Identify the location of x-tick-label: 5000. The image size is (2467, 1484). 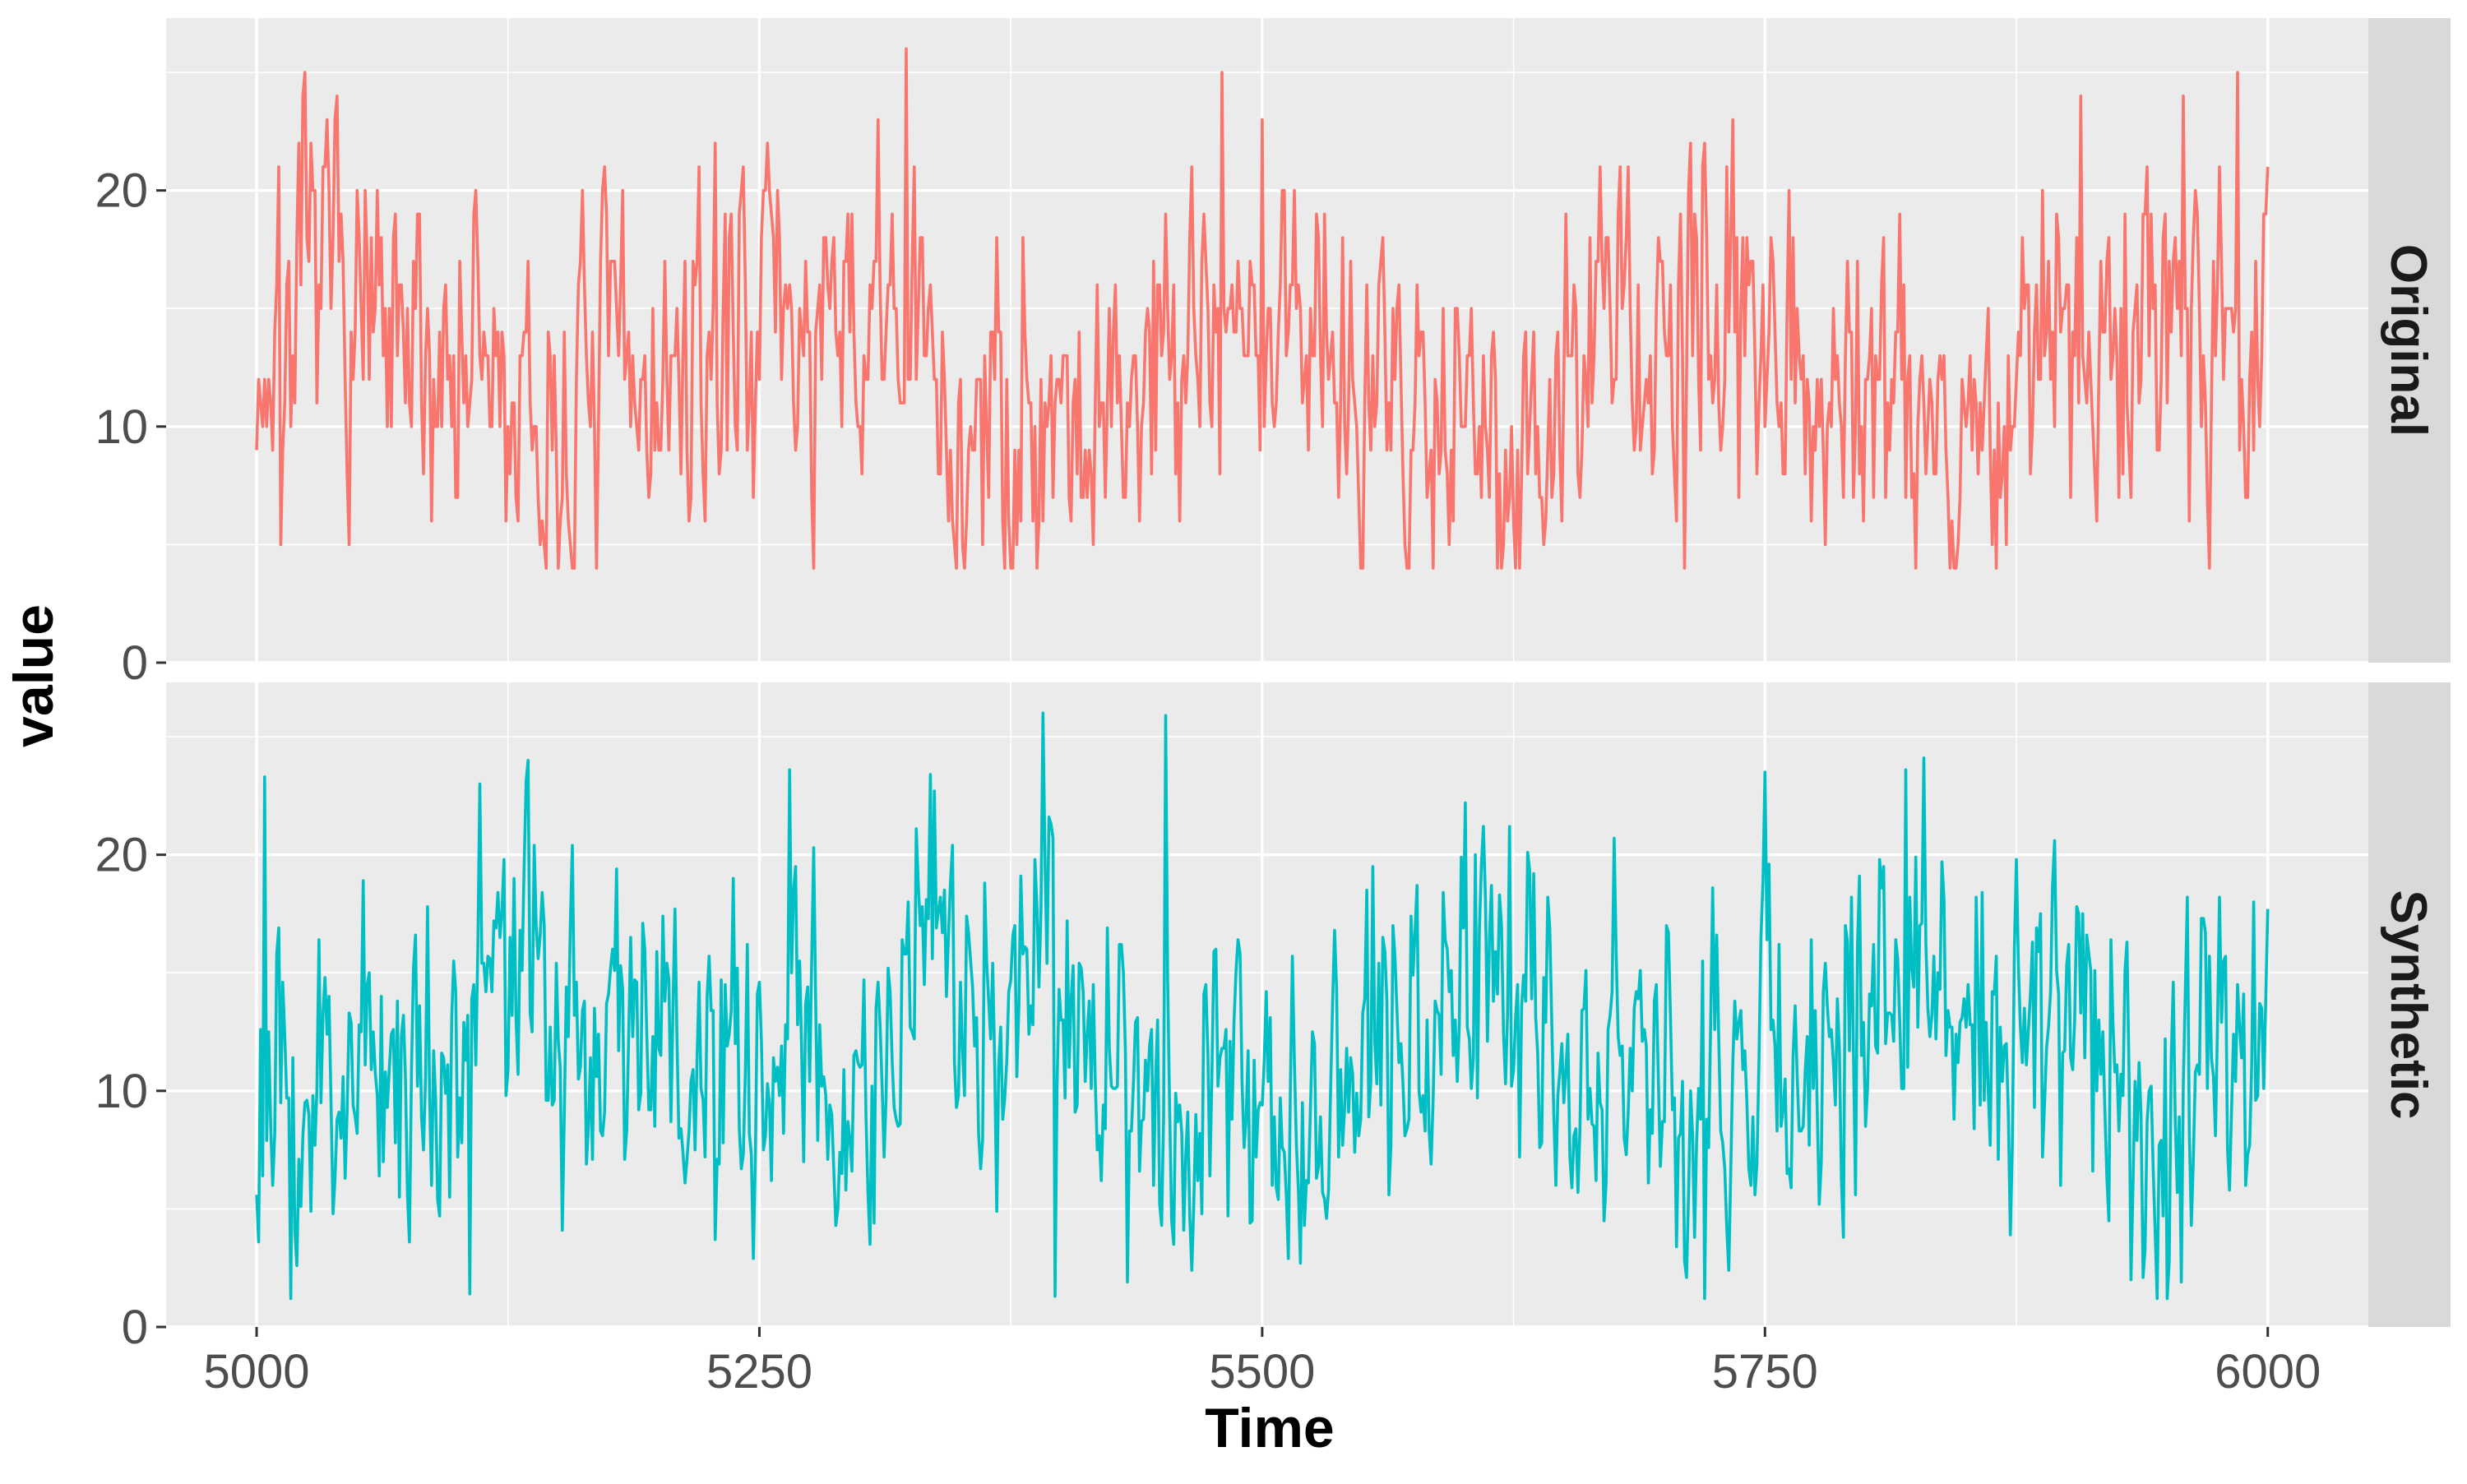
(257, 1371).